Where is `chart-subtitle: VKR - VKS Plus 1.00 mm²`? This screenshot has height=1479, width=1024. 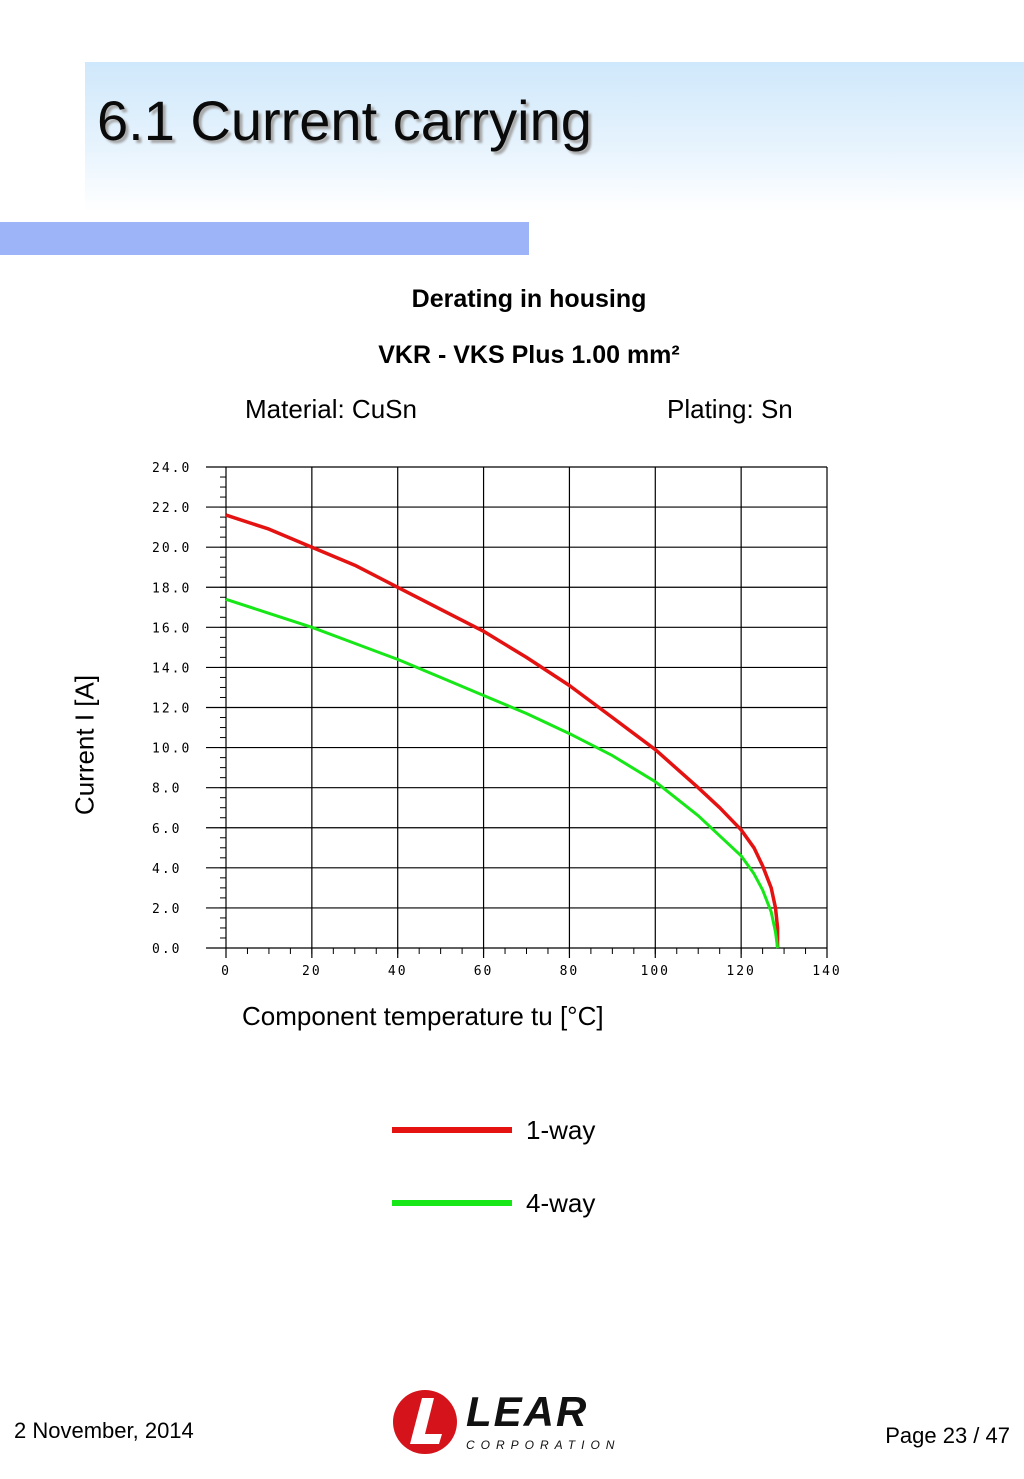
chart-subtitle: VKR - VKS Plus 1.00 mm² is located at coordinates (529, 355).